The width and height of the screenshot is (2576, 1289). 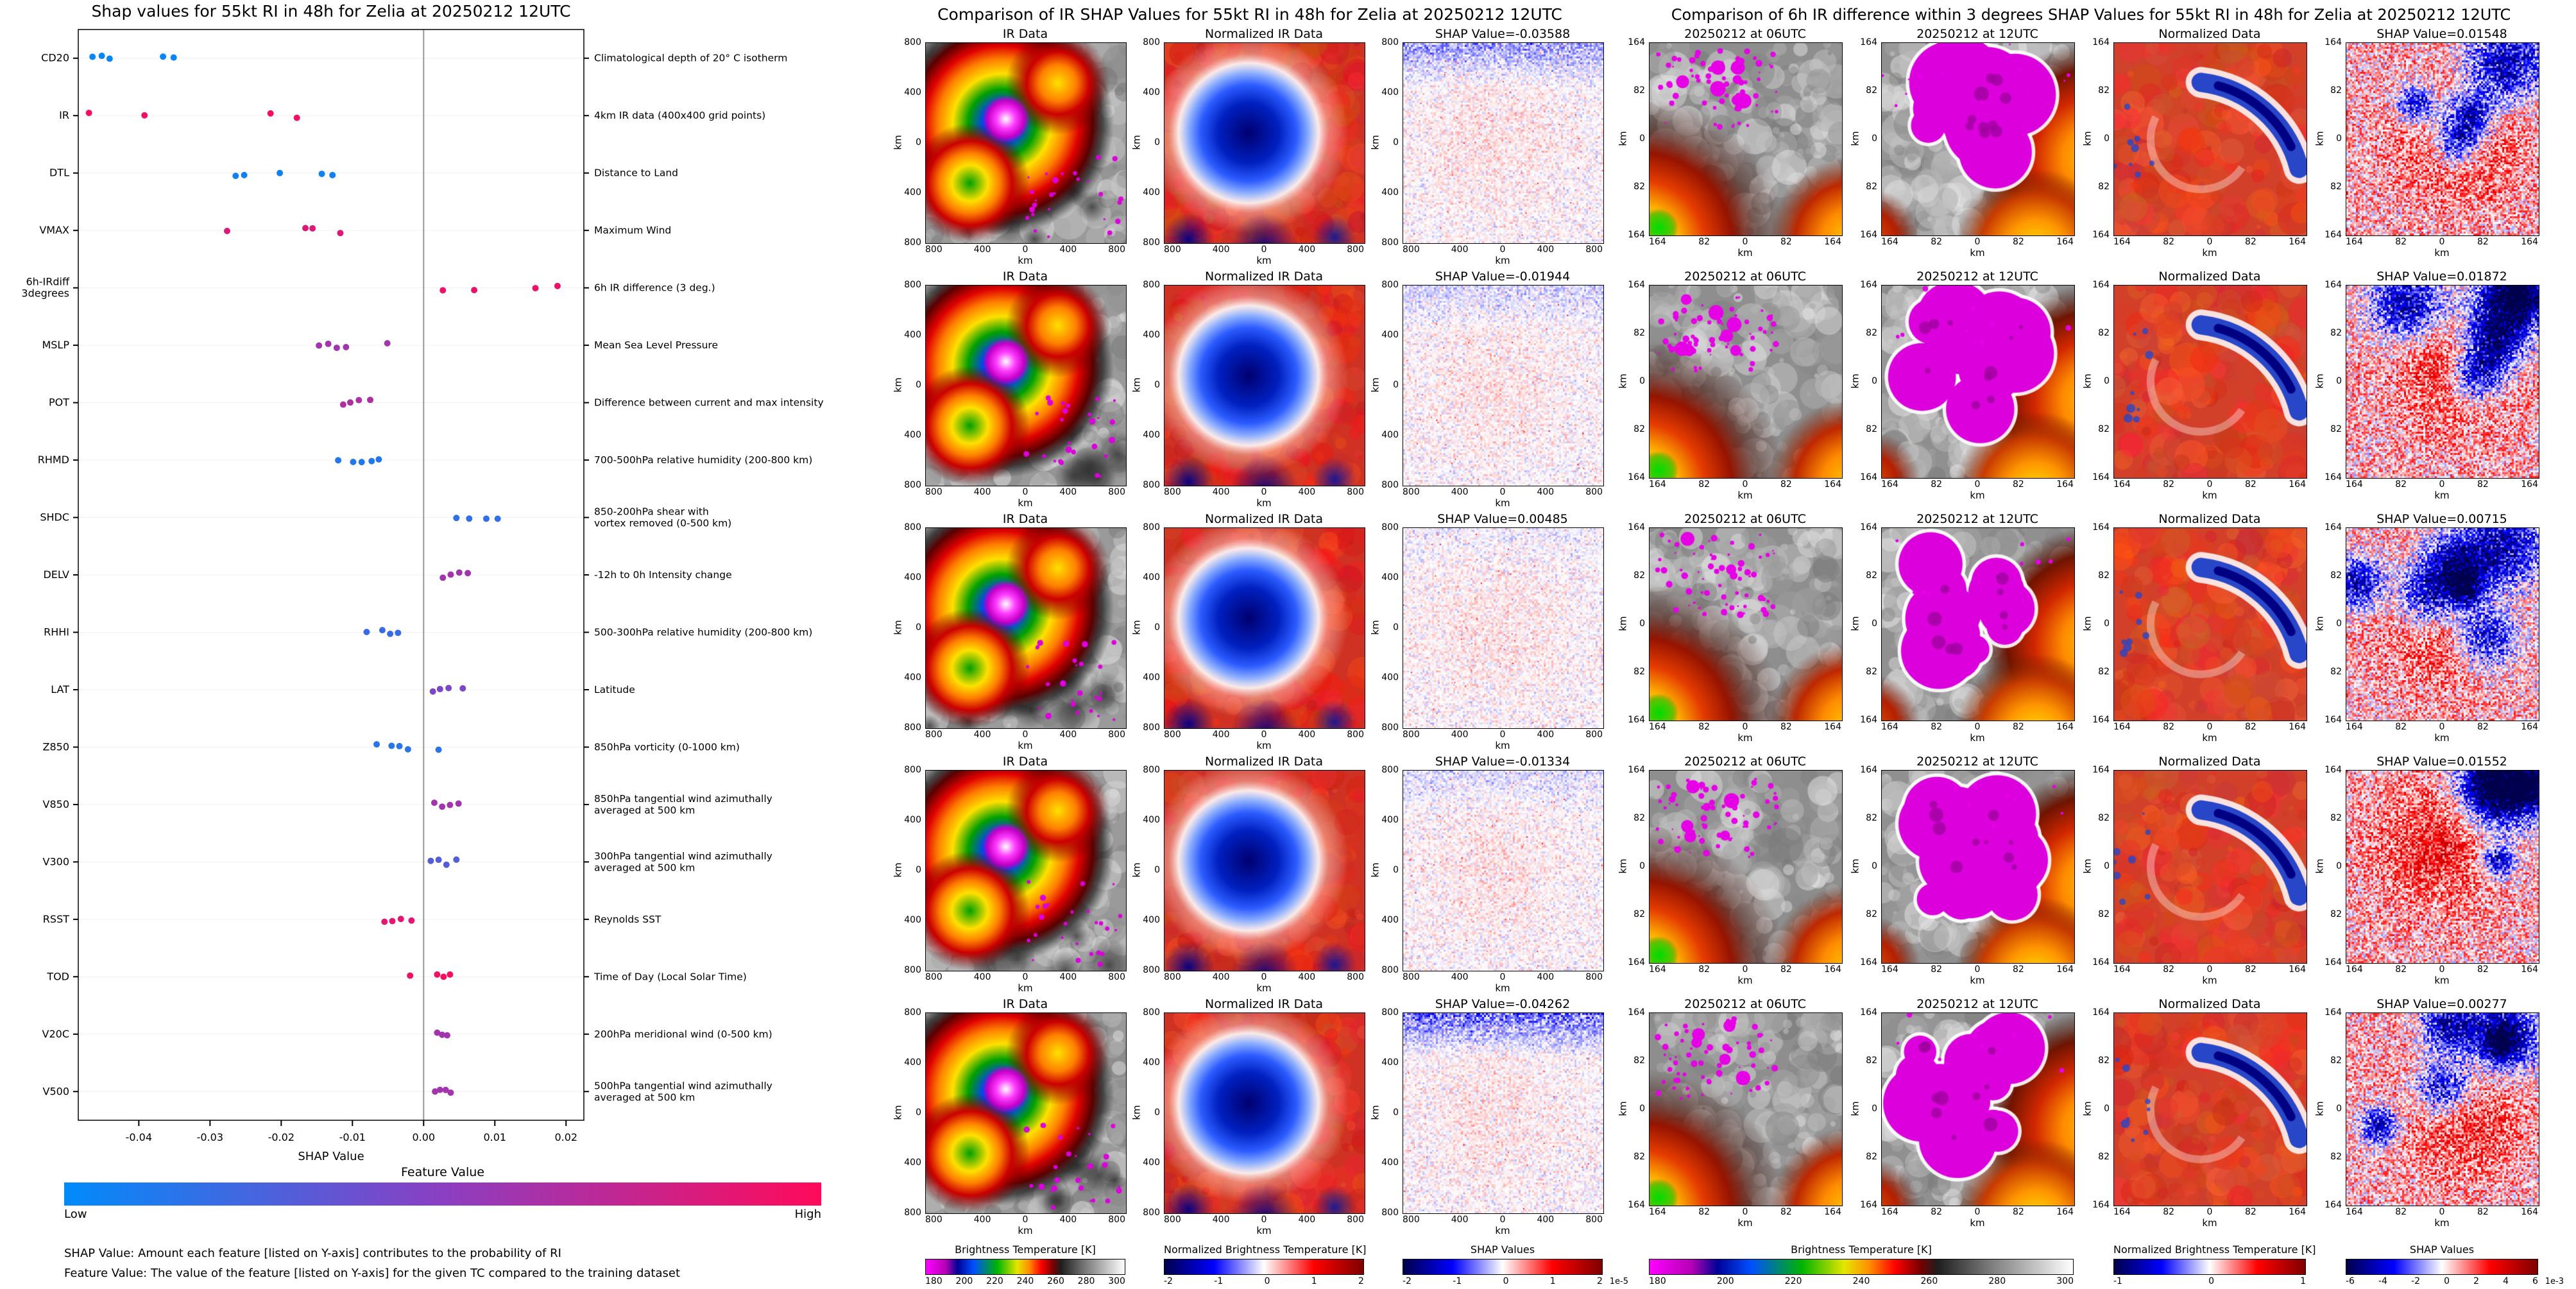 I want to click on subplot-ir: IR Data km 800 400 0 400 800 800 400 0 400 800 km, so click(x=1011, y=146).